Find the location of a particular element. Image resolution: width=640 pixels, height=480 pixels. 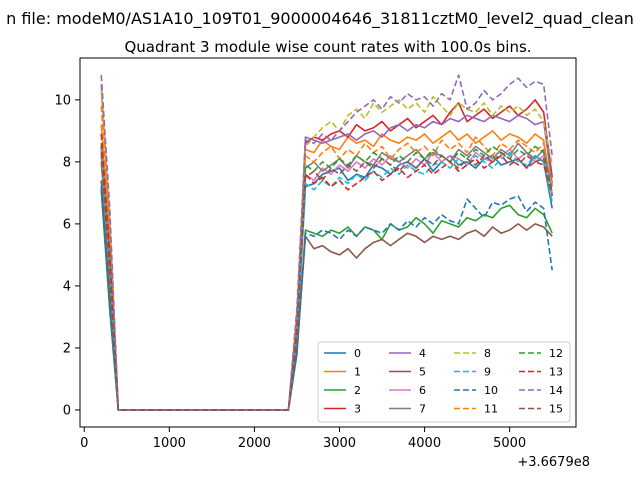

x-axis-offset-label: +3.6679e8 is located at coordinates (553, 462).